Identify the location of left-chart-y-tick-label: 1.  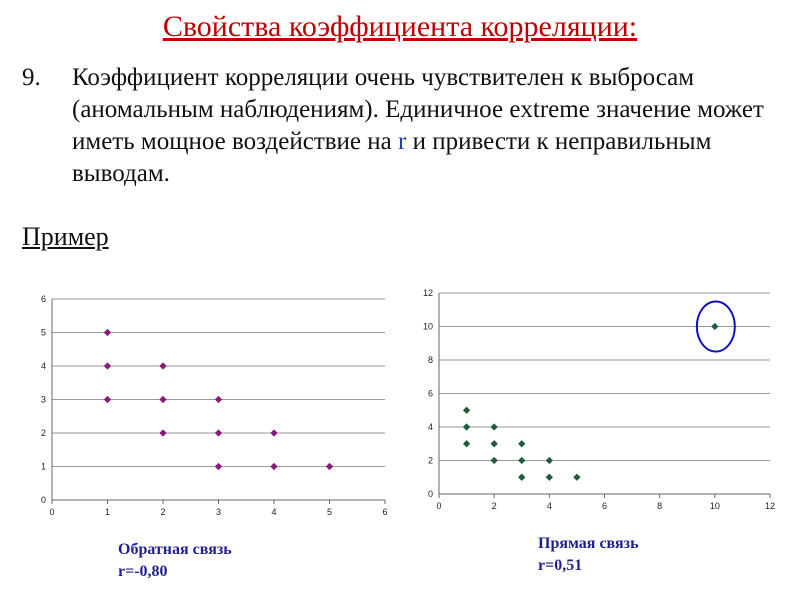
(43, 467).